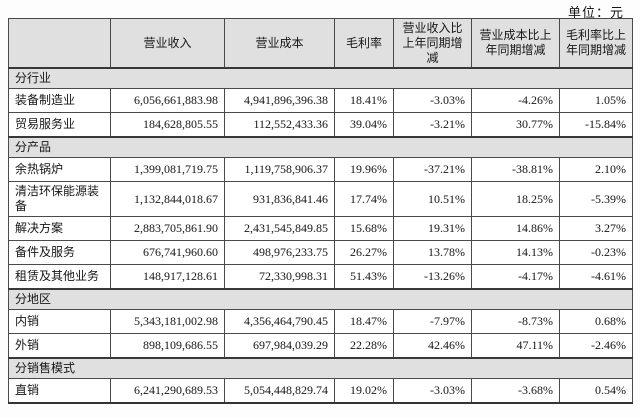 Image resolution: width=640 pixels, height=418 pixels. I want to click on section-title: 分销售模式, so click(320, 368).